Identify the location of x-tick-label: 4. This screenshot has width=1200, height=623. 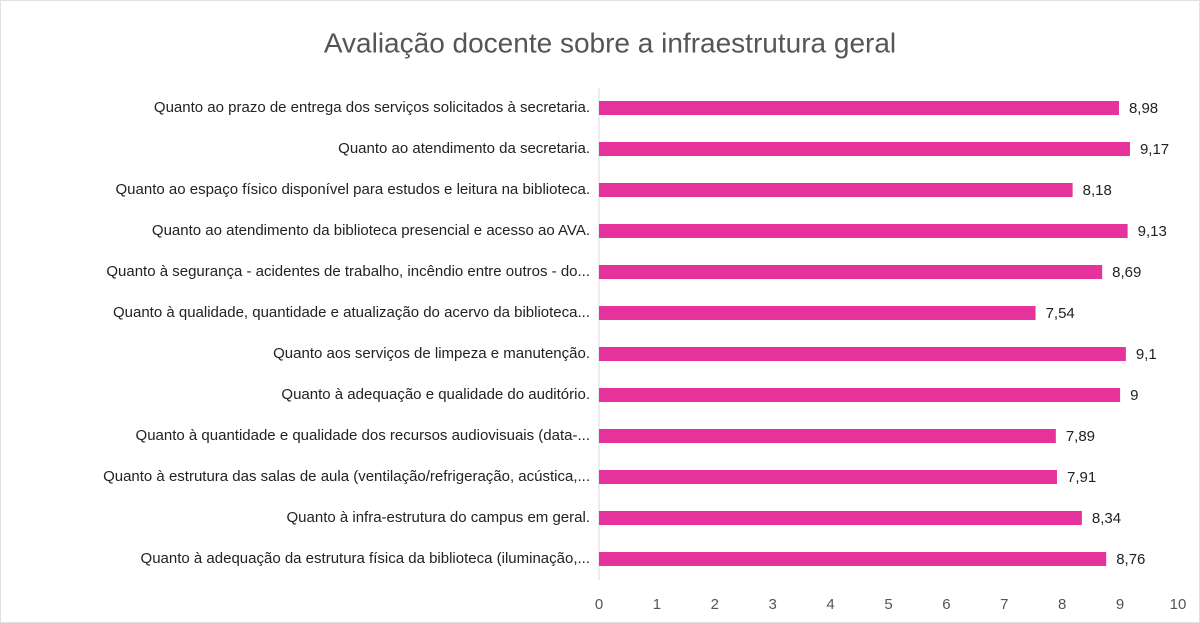
(830, 604).